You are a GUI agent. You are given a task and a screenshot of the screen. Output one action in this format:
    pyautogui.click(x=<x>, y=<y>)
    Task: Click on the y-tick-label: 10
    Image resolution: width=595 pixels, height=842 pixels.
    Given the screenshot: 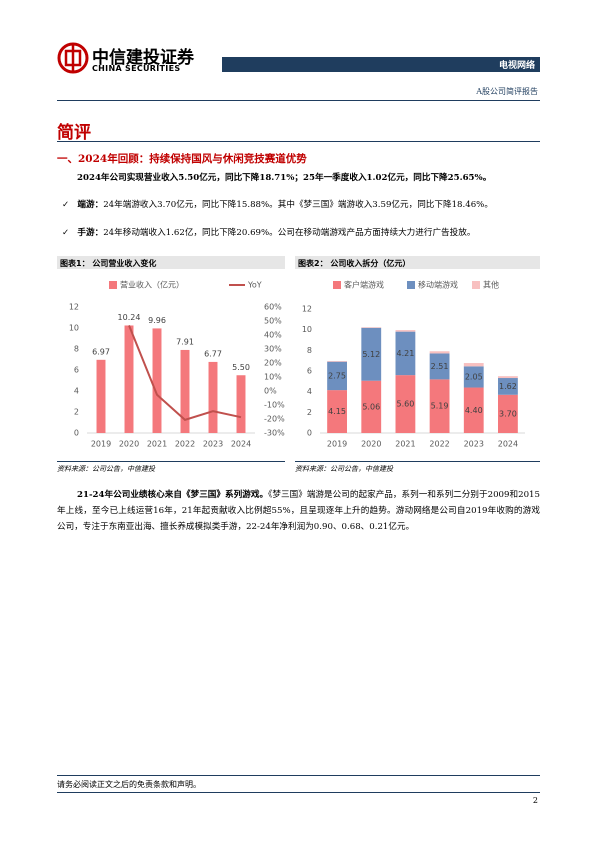 What is the action you would take?
    pyautogui.click(x=74, y=328)
    